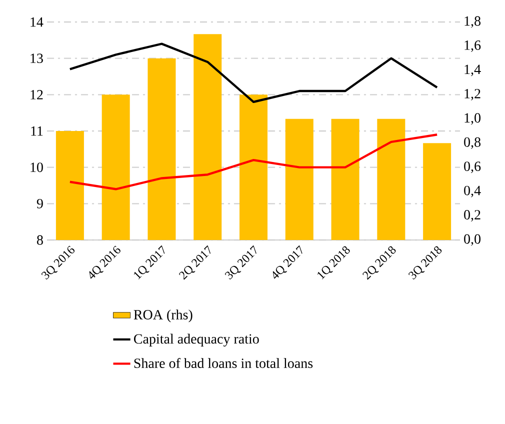 This screenshot has width=505, height=424. Describe the element at coordinates (472, 143) in the screenshot. I see `y2-tick-label: 0,8` at that location.